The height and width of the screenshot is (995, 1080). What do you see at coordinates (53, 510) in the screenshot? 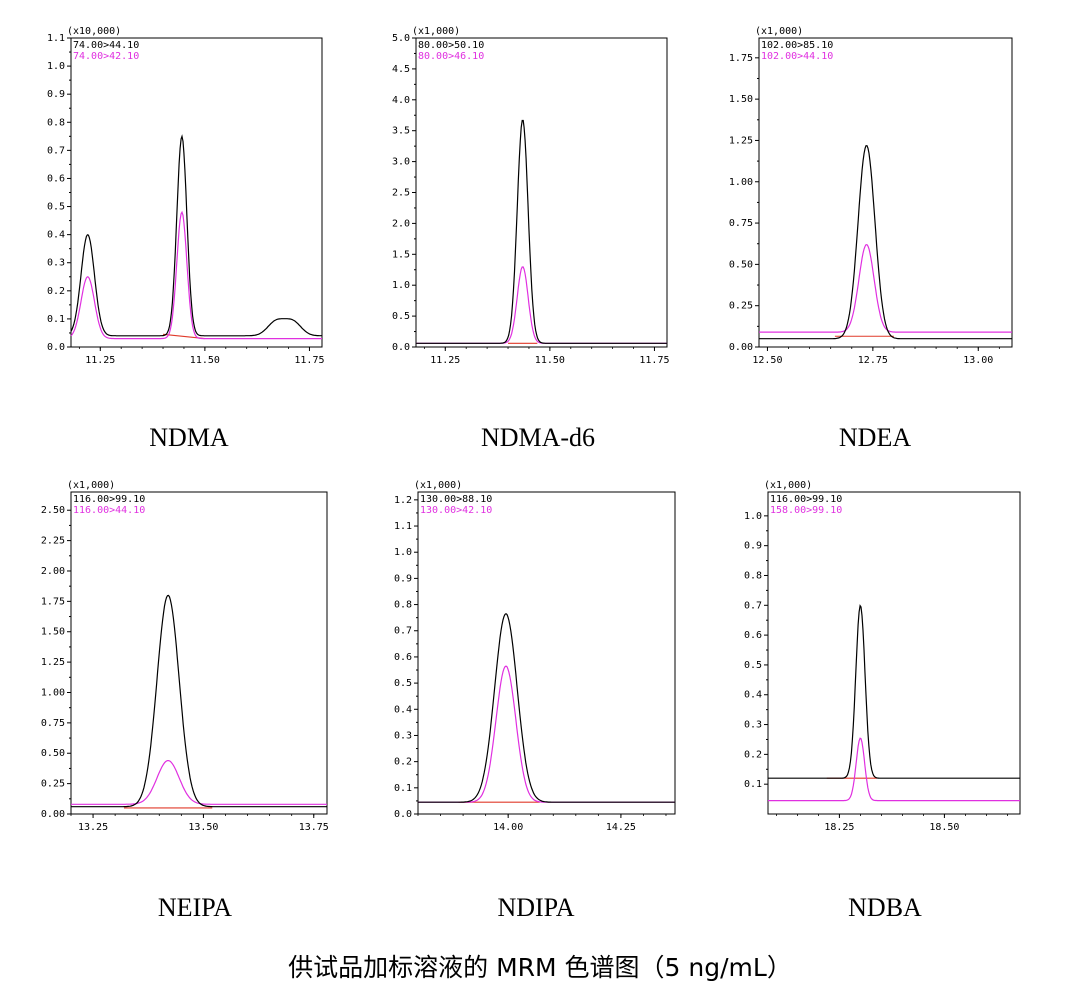
I see `y-tick-label: 2.50` at bounding box center [53, 510].